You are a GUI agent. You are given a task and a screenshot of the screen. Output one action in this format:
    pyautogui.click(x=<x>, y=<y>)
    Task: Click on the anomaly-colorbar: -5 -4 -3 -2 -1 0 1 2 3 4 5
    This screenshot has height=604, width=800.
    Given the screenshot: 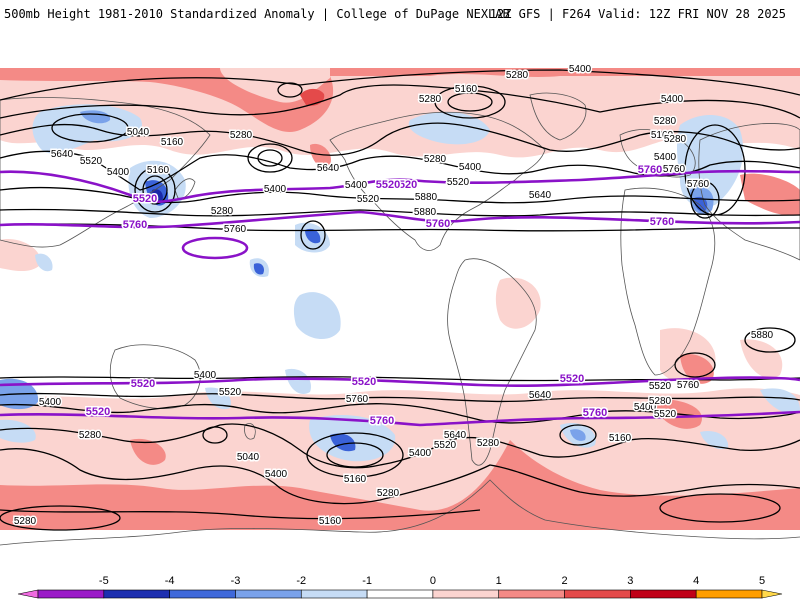 What is the action you would take?
    pyautogui.click(x=400, y=580)
    